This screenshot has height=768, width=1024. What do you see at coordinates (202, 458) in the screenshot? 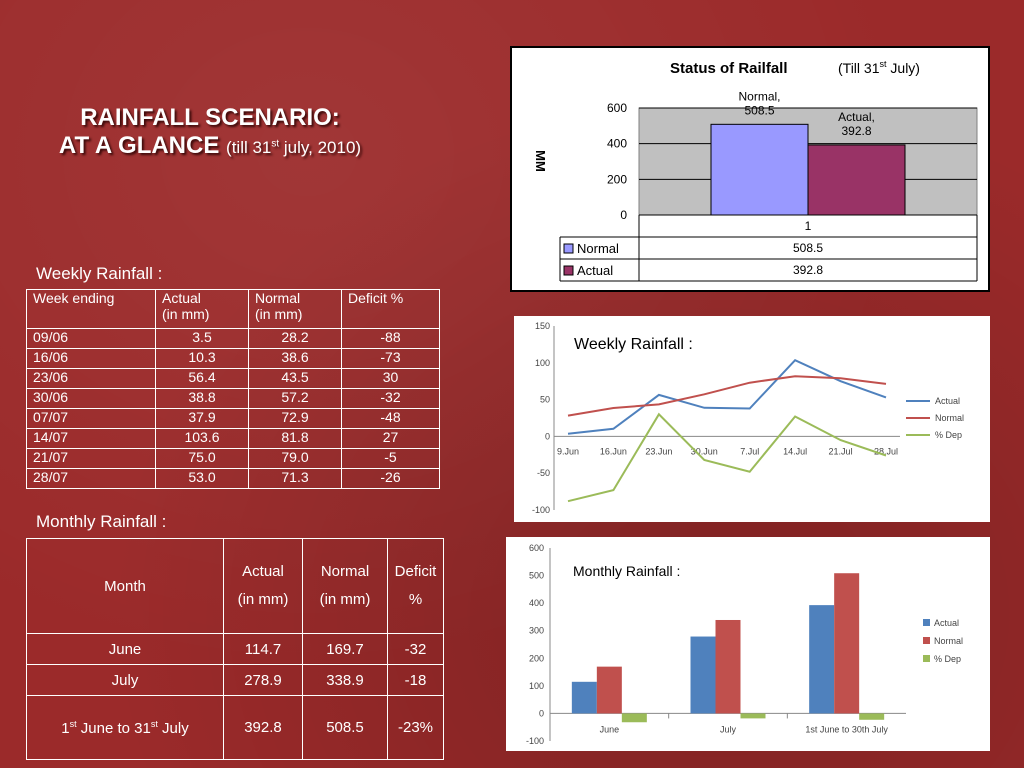
I see `actual-cell: 75.0` at bounding box center [202, 458].